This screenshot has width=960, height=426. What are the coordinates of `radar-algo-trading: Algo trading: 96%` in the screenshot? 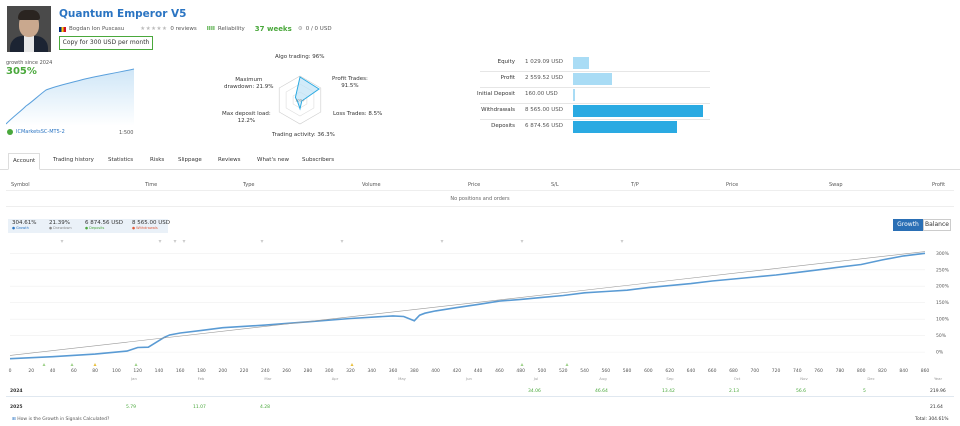 It's located at (300, 57).